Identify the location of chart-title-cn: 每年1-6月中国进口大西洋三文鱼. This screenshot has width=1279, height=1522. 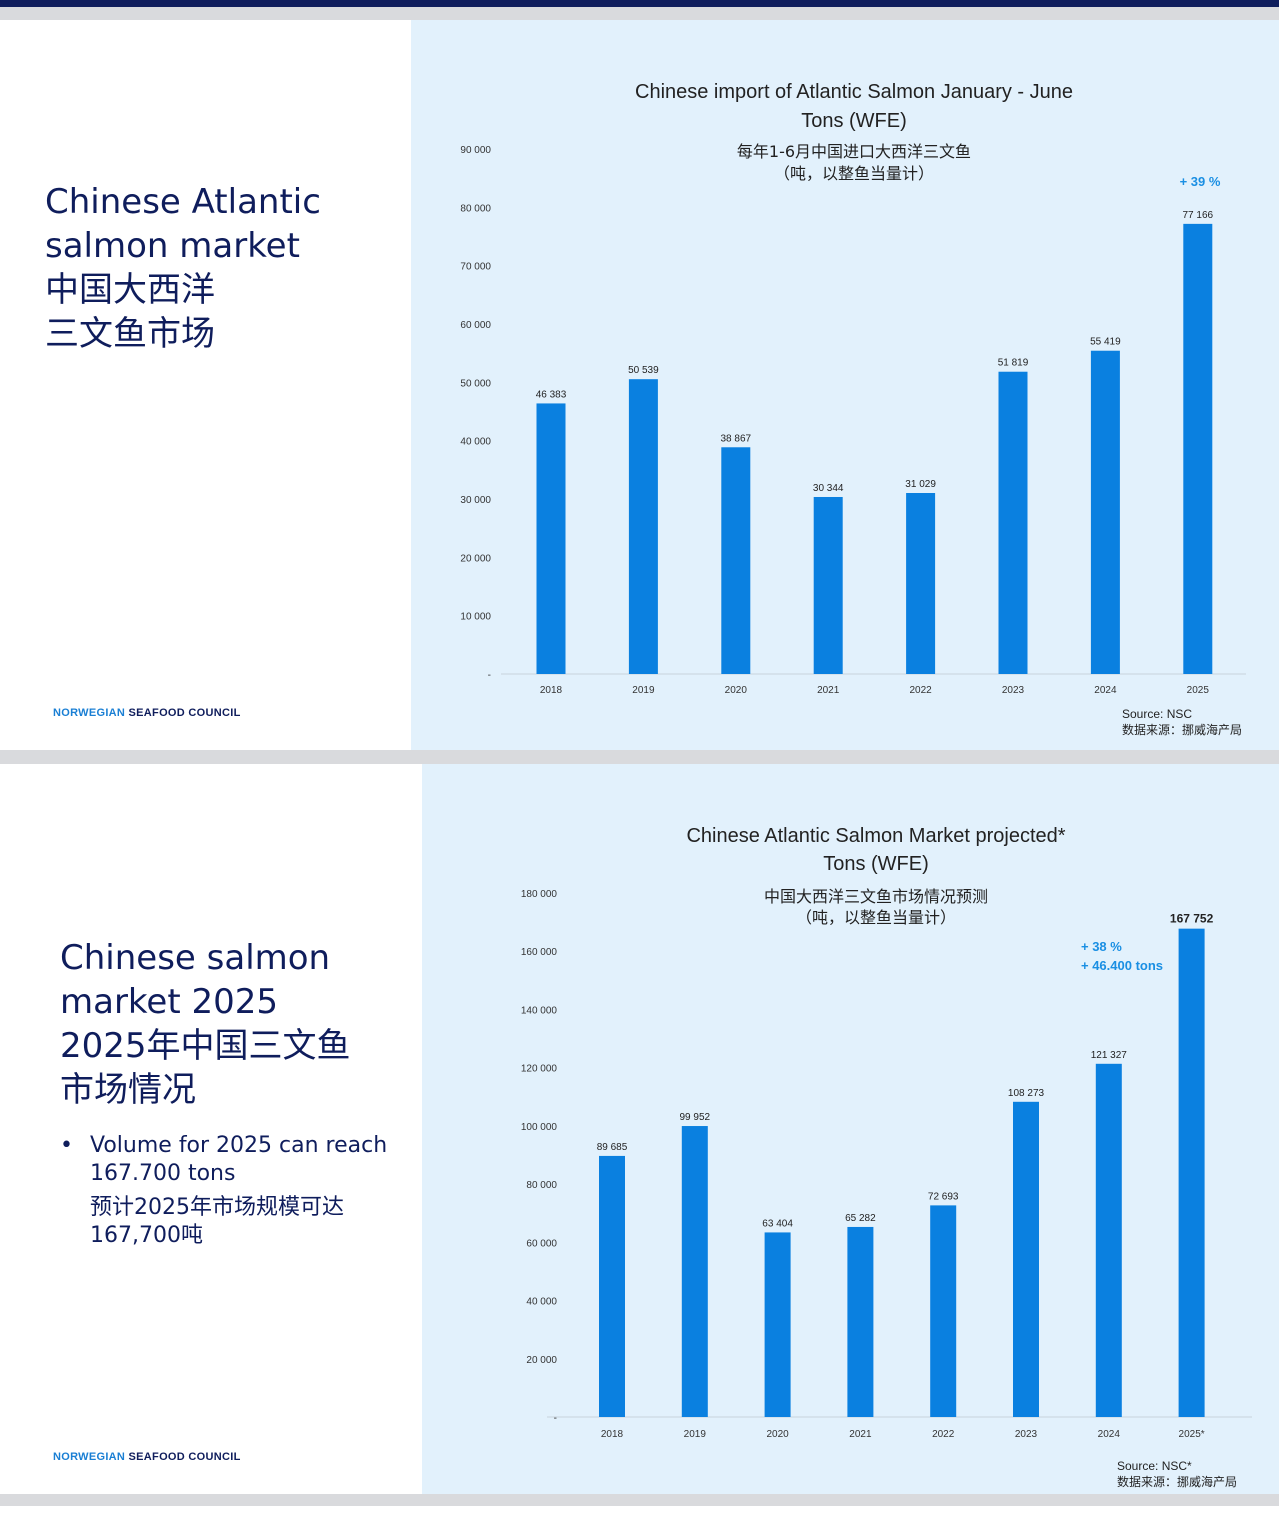
(854, 151).